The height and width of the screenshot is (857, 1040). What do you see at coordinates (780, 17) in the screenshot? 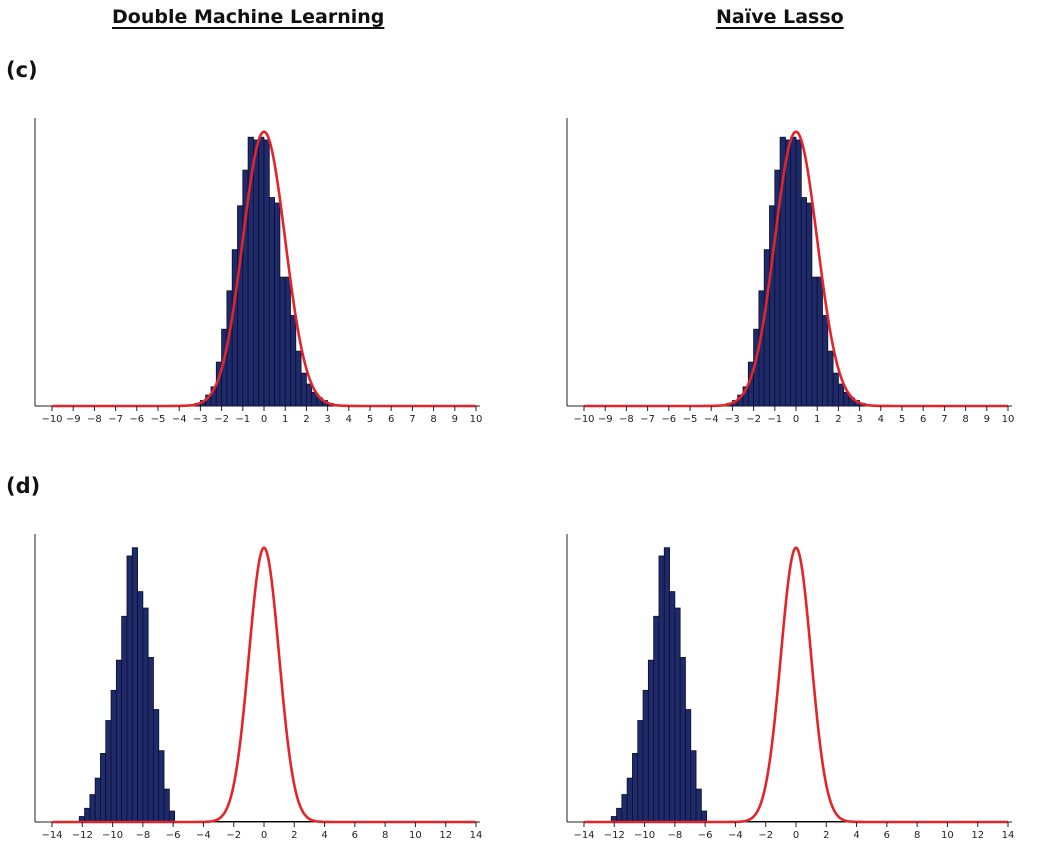
I see `column-title-naive-lasso: Naïve Lasso` at bounding box center [780, 17].